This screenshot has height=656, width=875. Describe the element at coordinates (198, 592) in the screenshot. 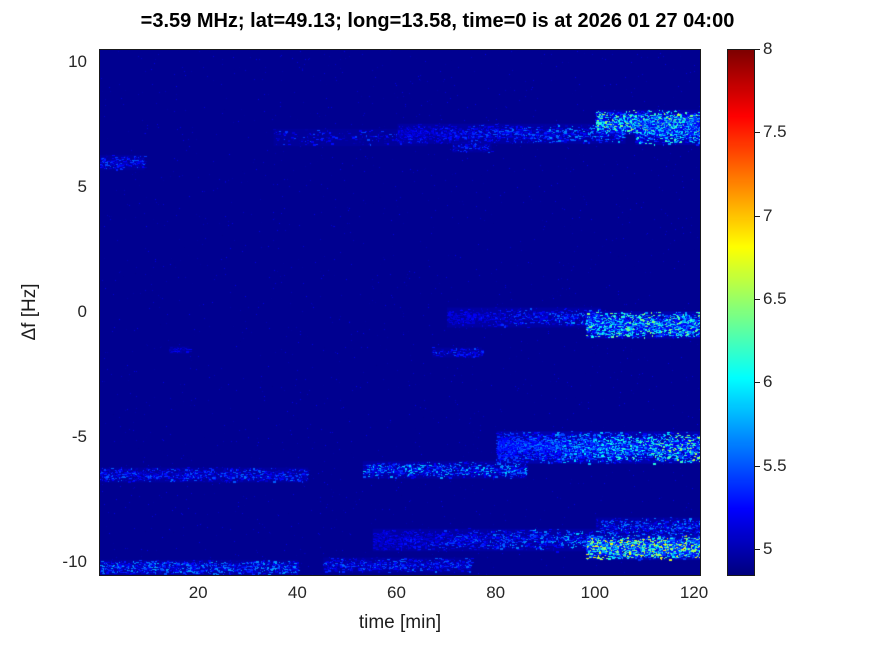

I see `x-tick-label: 20` at that location.